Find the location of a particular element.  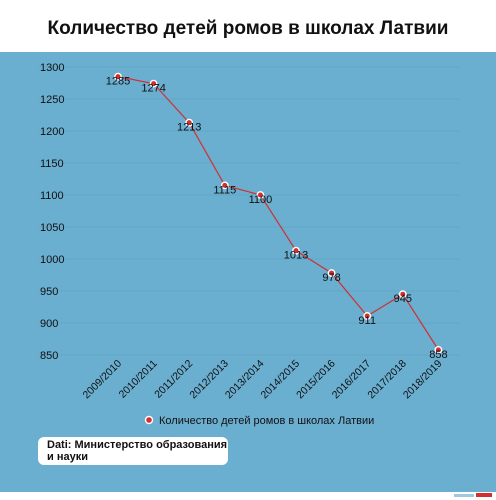

logo-grey-bar is located at coordinates (464, 495).